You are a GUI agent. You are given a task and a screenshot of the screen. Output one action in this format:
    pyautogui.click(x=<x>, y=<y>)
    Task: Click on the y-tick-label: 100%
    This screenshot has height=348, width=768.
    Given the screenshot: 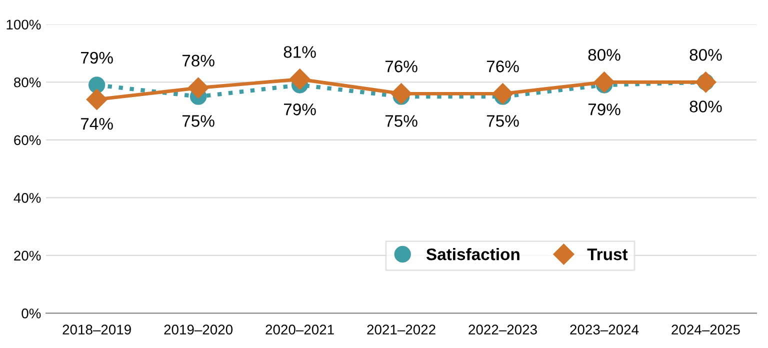 What is the action you would take?
    pyautogui.click(x=23, y=25)
    